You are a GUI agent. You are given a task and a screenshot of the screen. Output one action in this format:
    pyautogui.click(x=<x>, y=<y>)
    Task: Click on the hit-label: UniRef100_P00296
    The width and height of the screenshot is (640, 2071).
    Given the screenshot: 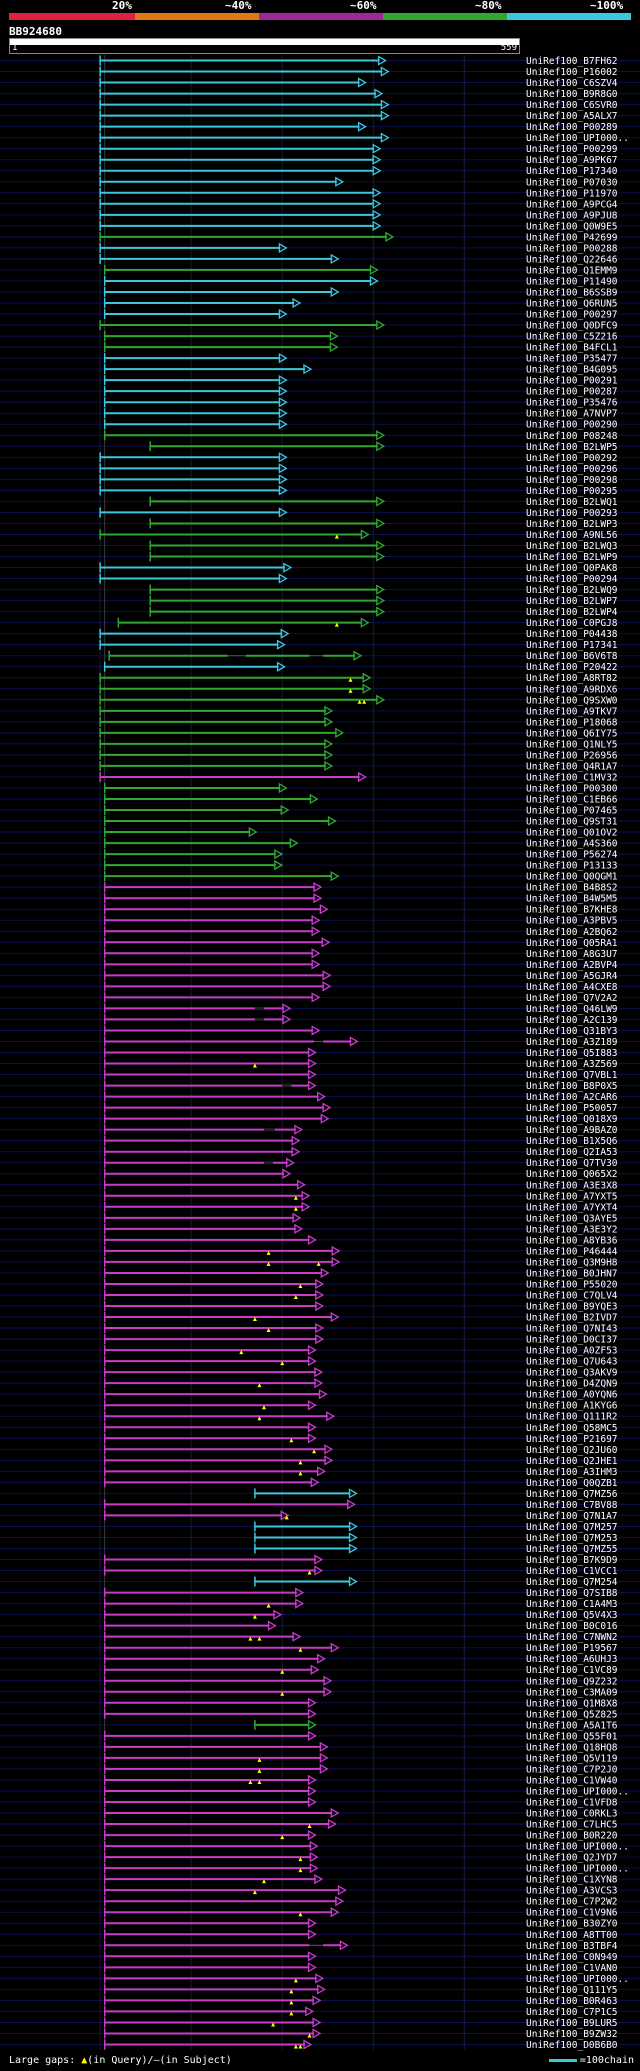 What is the action you would take?
    pyautogui.click(x=572, y=469)
    